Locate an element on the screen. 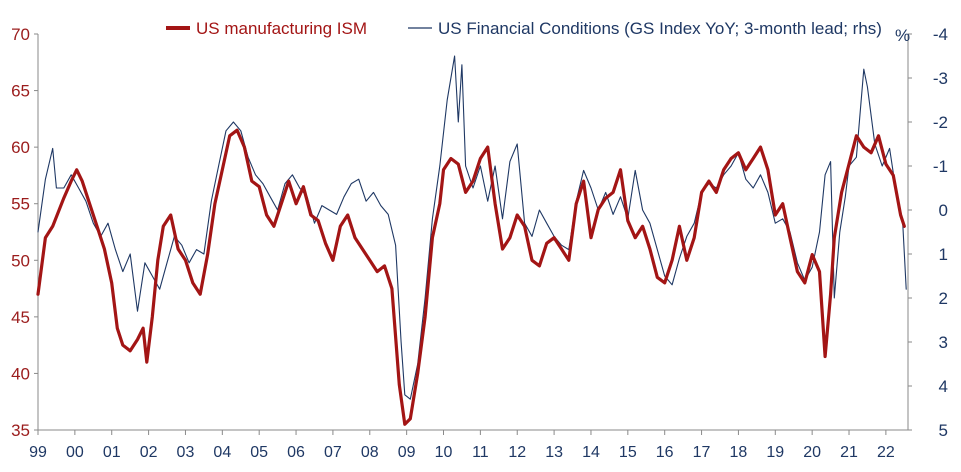 The width and height of the screenshot is (961, 472). x-tick-label: 00 is located at coordinates (75, 452).